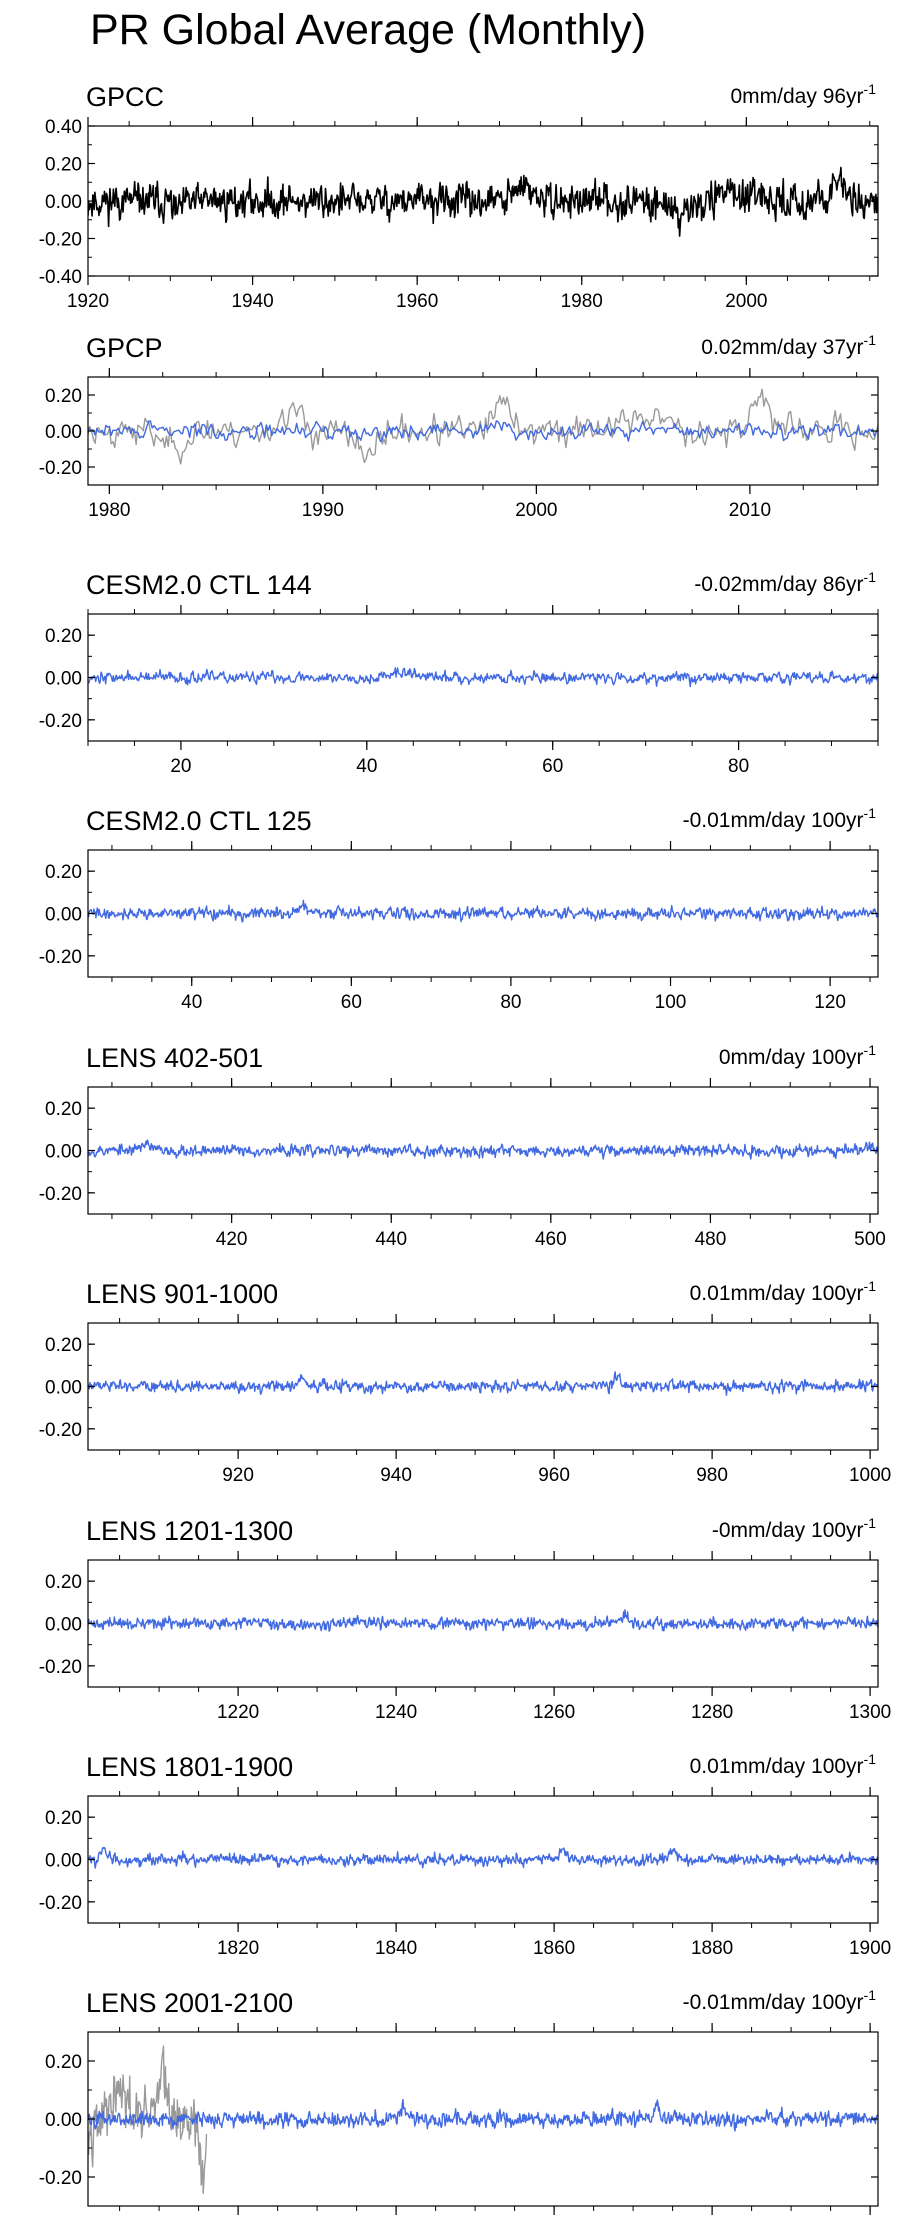 This screenshot has width=909, height=2219. I want to click on x-tick-label: 500, so click(870, 1239).